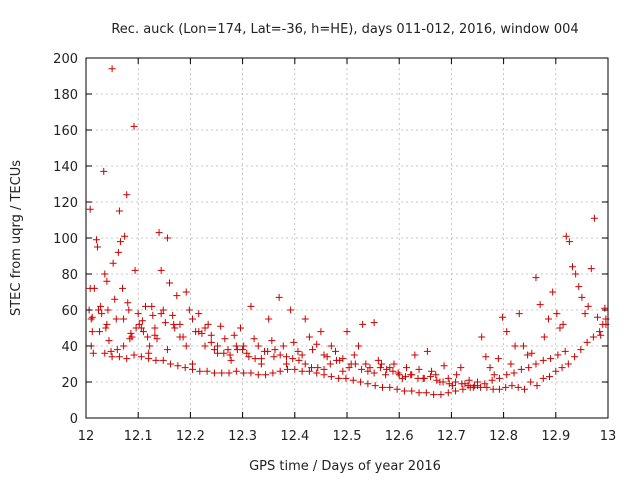 The height and width of the screenshot is (480, 640). What do you see at coordinates (16, 238) in the screenshot?
I see `y-axis-label: STEC from uqrg / TECUs` at bounding box center [16, 238].